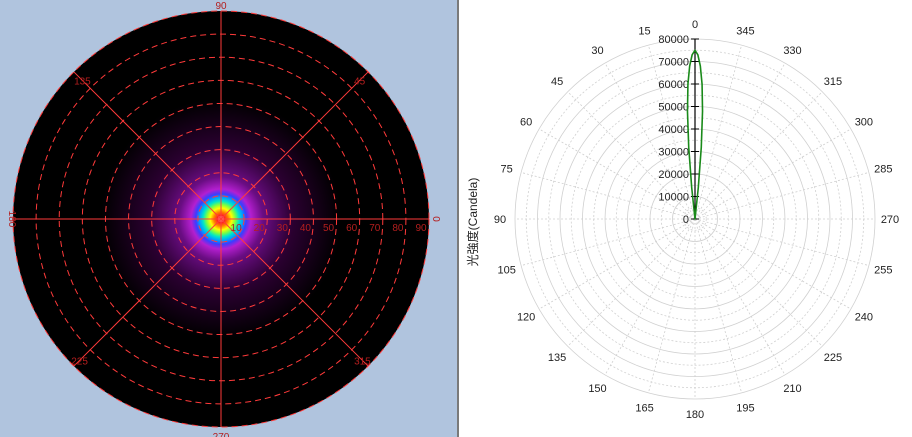 The image size is (912, 437). Describe the element at coordinates (398, 228) in the screenshot. I see `radial-label-80: 80` at that location.